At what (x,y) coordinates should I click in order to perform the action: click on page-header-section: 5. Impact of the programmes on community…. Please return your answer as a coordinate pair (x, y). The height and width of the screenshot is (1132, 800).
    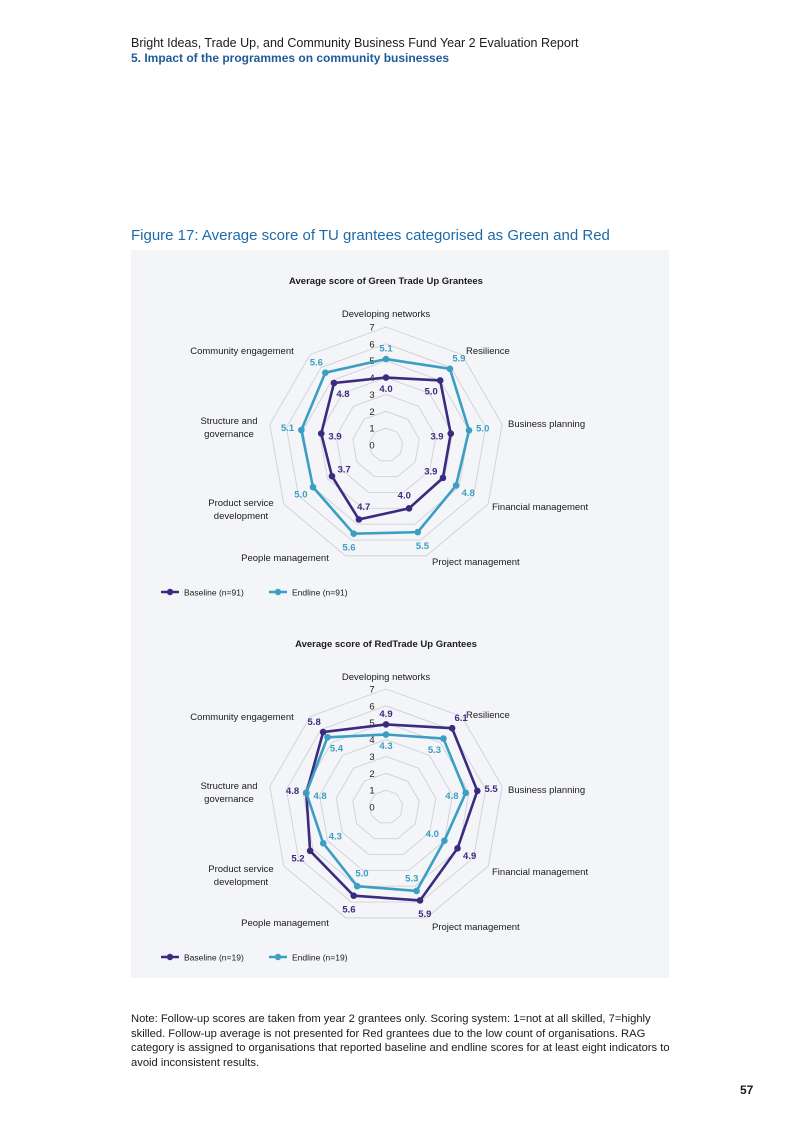
    Looking at the image, I should click on (290, 58).